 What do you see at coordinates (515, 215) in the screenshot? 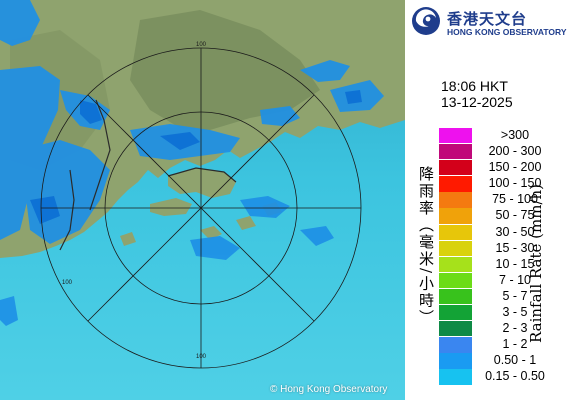
I see `legend-label: 50 - 75` at bounding box center [515, 215].